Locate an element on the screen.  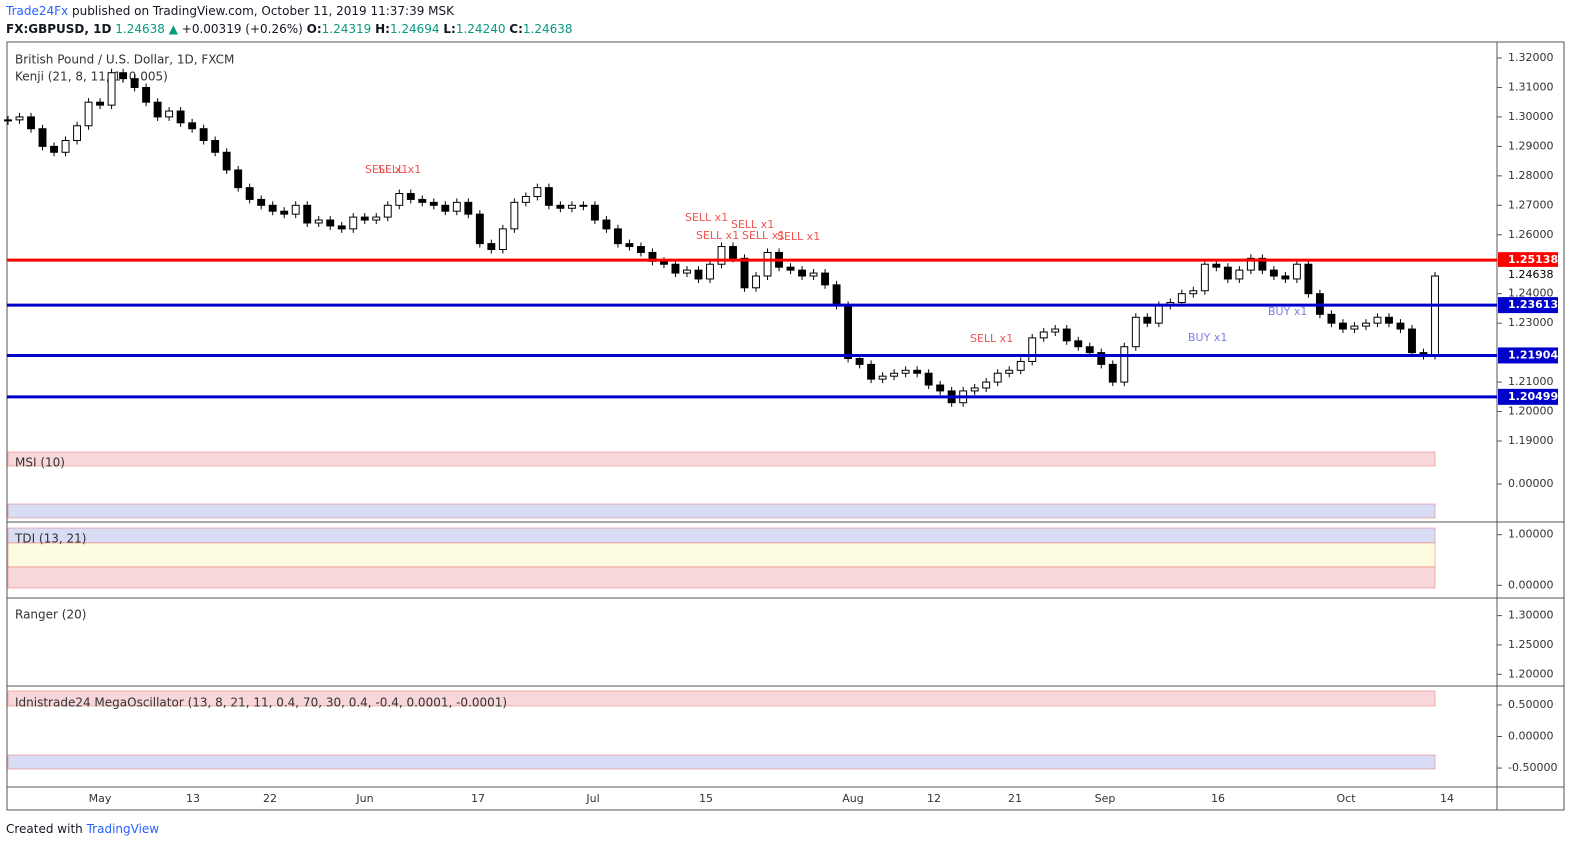
y-tick-label: 1.25000 is located at coordinates (1531, 644).